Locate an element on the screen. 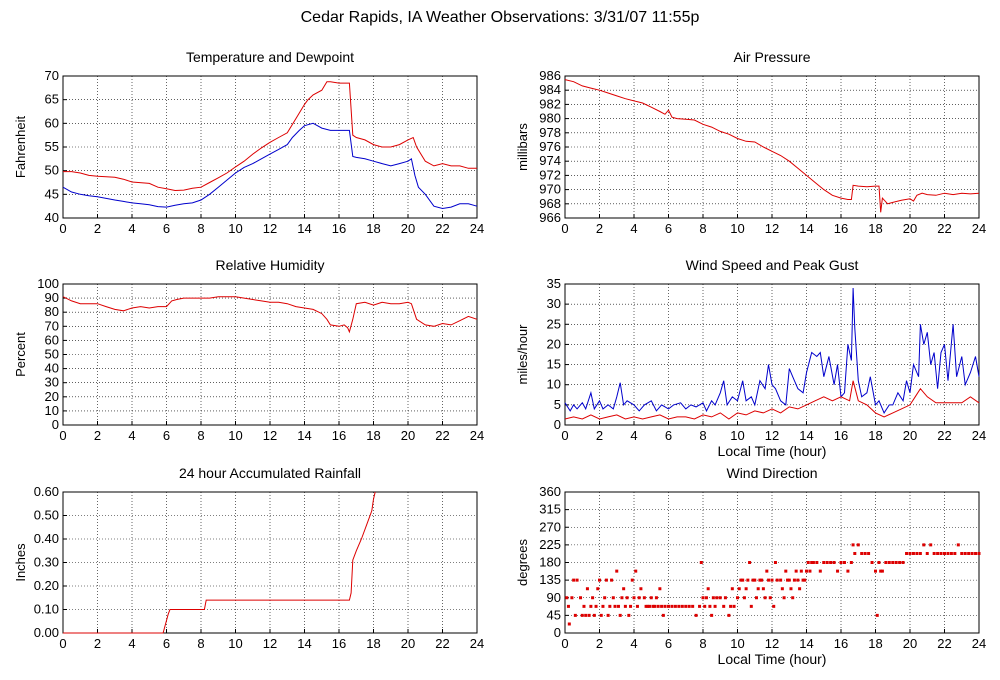 This screenshot has height=680, width=1000. chart-humidity-series-red is located at coordinates (270, 315).